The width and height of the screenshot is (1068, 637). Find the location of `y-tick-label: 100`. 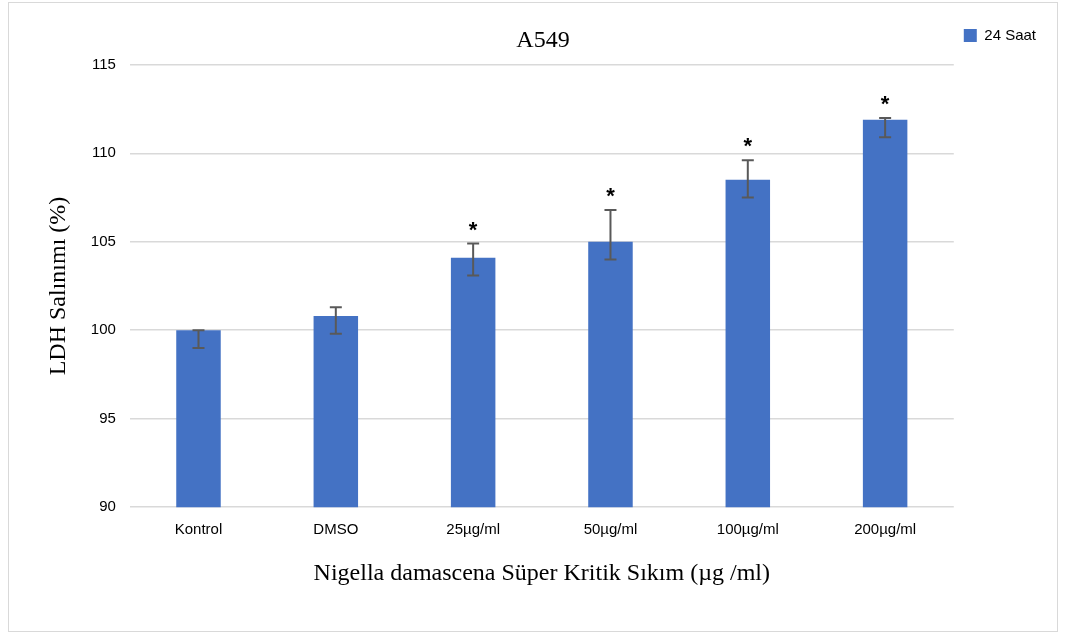

y-tick-label: 100 is located at coordinates (103, 329).